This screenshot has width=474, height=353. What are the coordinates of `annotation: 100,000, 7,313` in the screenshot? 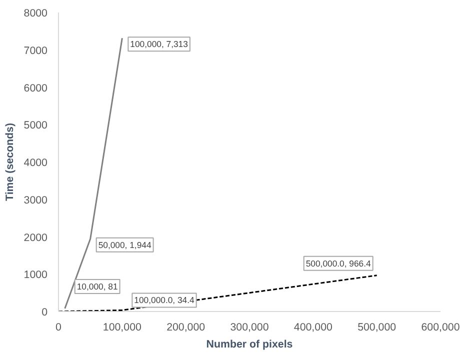 It's located at (159, 44).